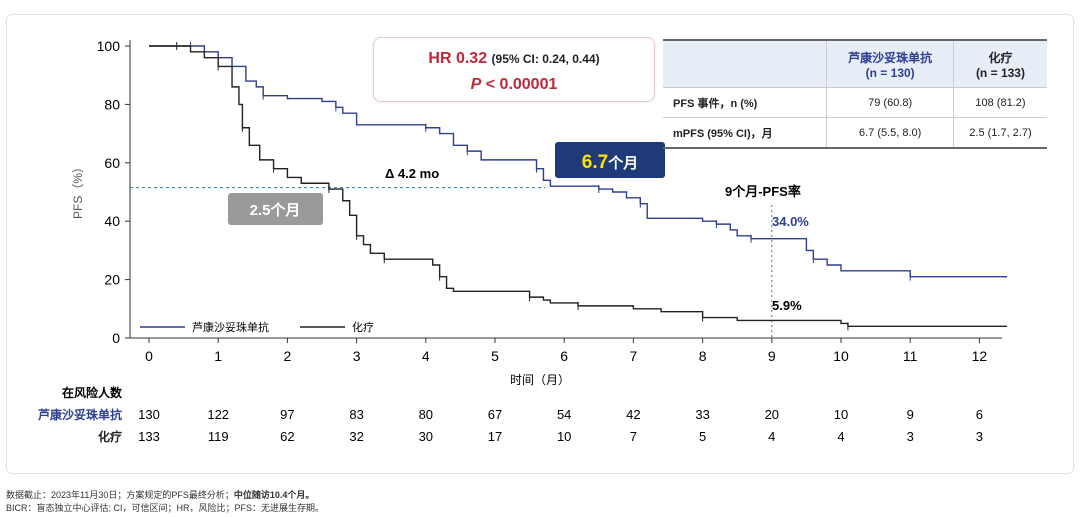  Describe the element at coordinates (109, 46) in the screenshot. I see `y-tick-label: 100` at that location.